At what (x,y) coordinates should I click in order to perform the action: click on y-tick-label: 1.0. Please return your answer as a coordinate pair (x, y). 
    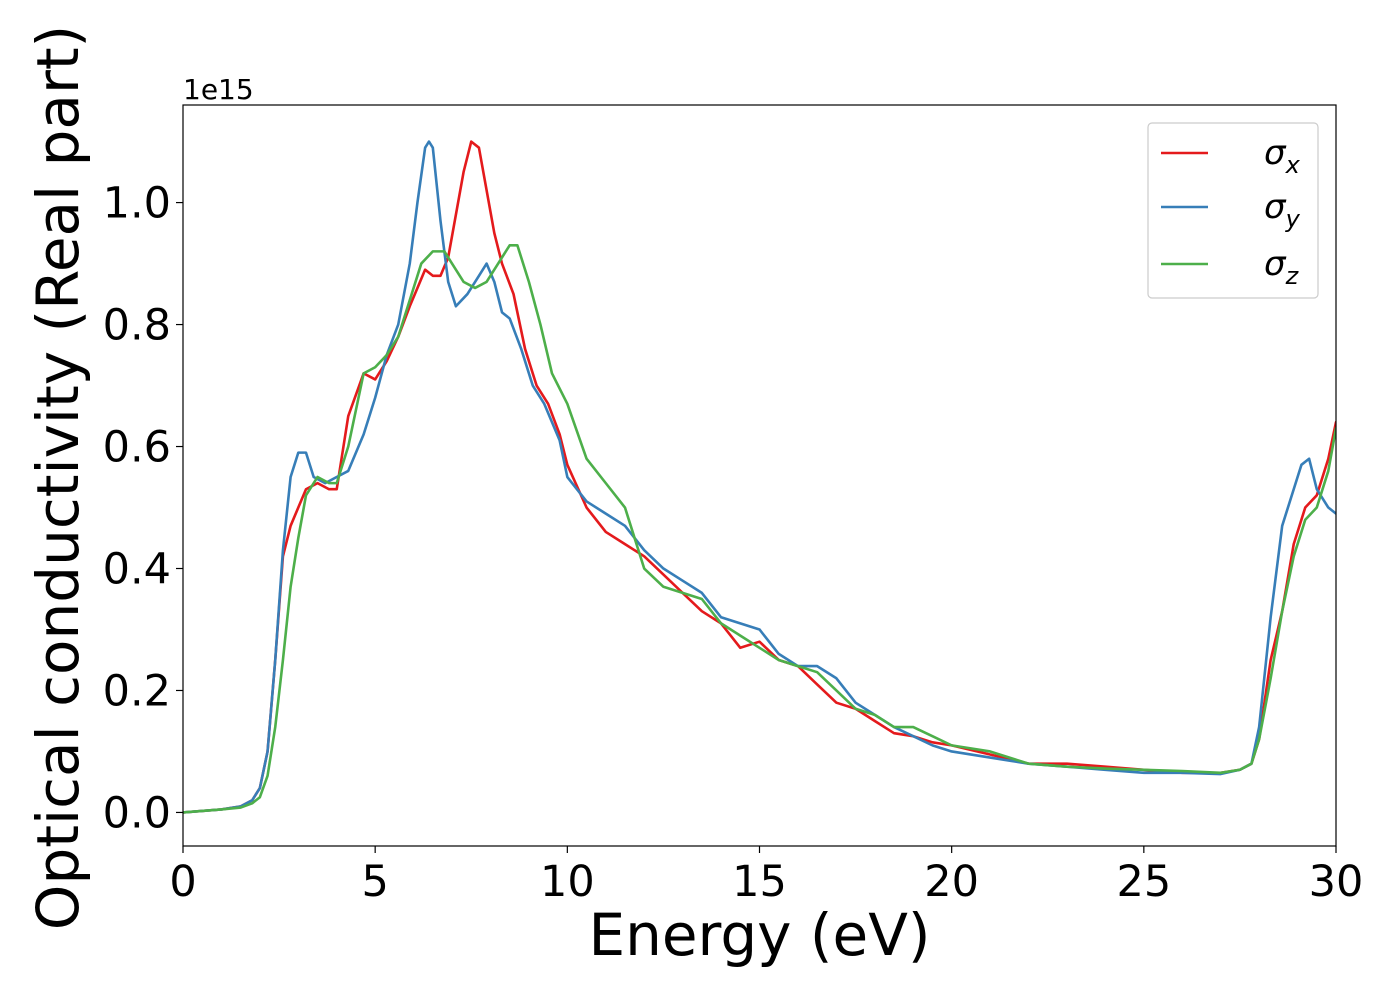
    Looking at the image, I should click on (137, 204).